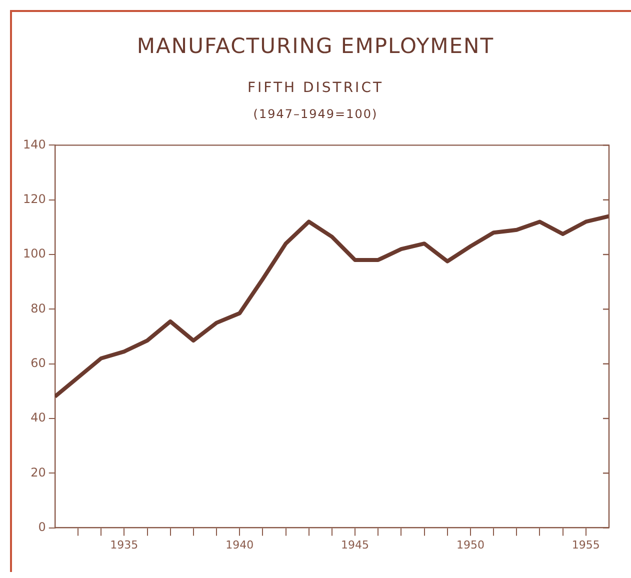  Describe the element at coordinates (315, 88) in the screenshot. I see `chart-subtitle: FIFTH DISTRICT` at that location.